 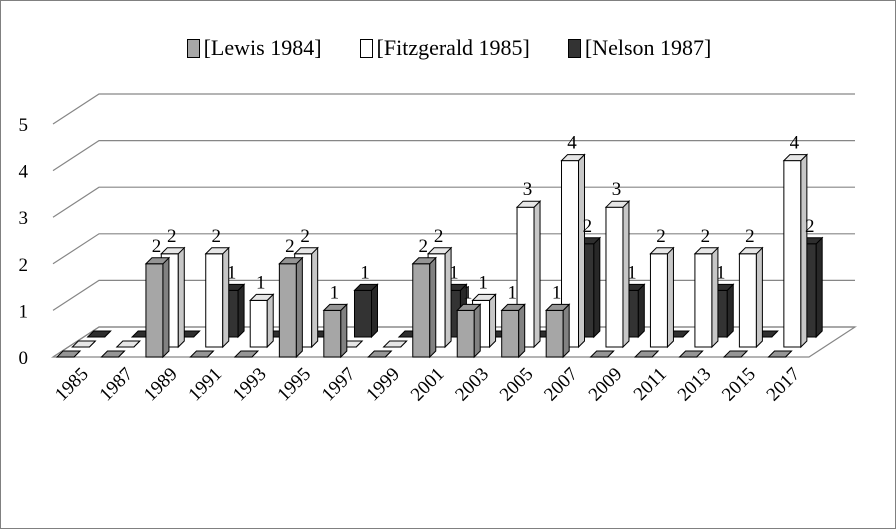 What do you see at coordinates (574, 48) in the screenshot?
I see `legend-swatch-nelson` at bounding box center [574, 48].